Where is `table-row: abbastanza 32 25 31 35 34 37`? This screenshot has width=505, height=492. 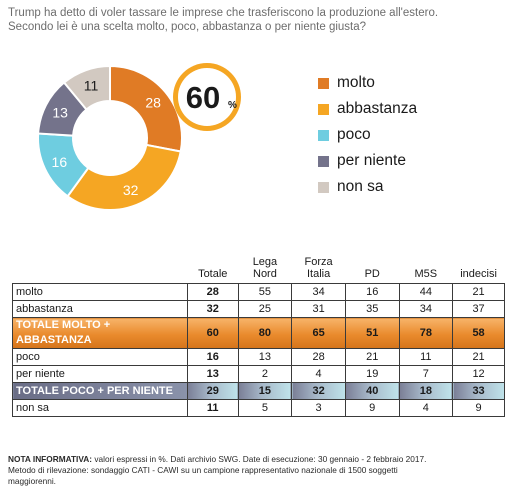
table-row: abbastanza 32 25 31 35 34 37 is located at coordinates (258, 309).